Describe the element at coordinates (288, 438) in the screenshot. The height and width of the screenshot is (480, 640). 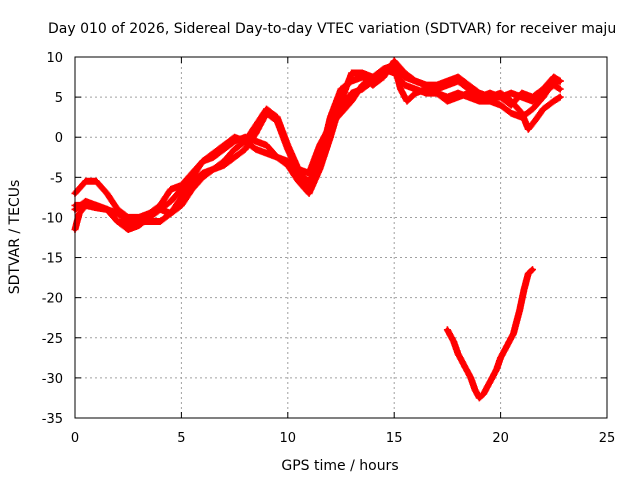
I see `x-tick-label: 10` at that location.